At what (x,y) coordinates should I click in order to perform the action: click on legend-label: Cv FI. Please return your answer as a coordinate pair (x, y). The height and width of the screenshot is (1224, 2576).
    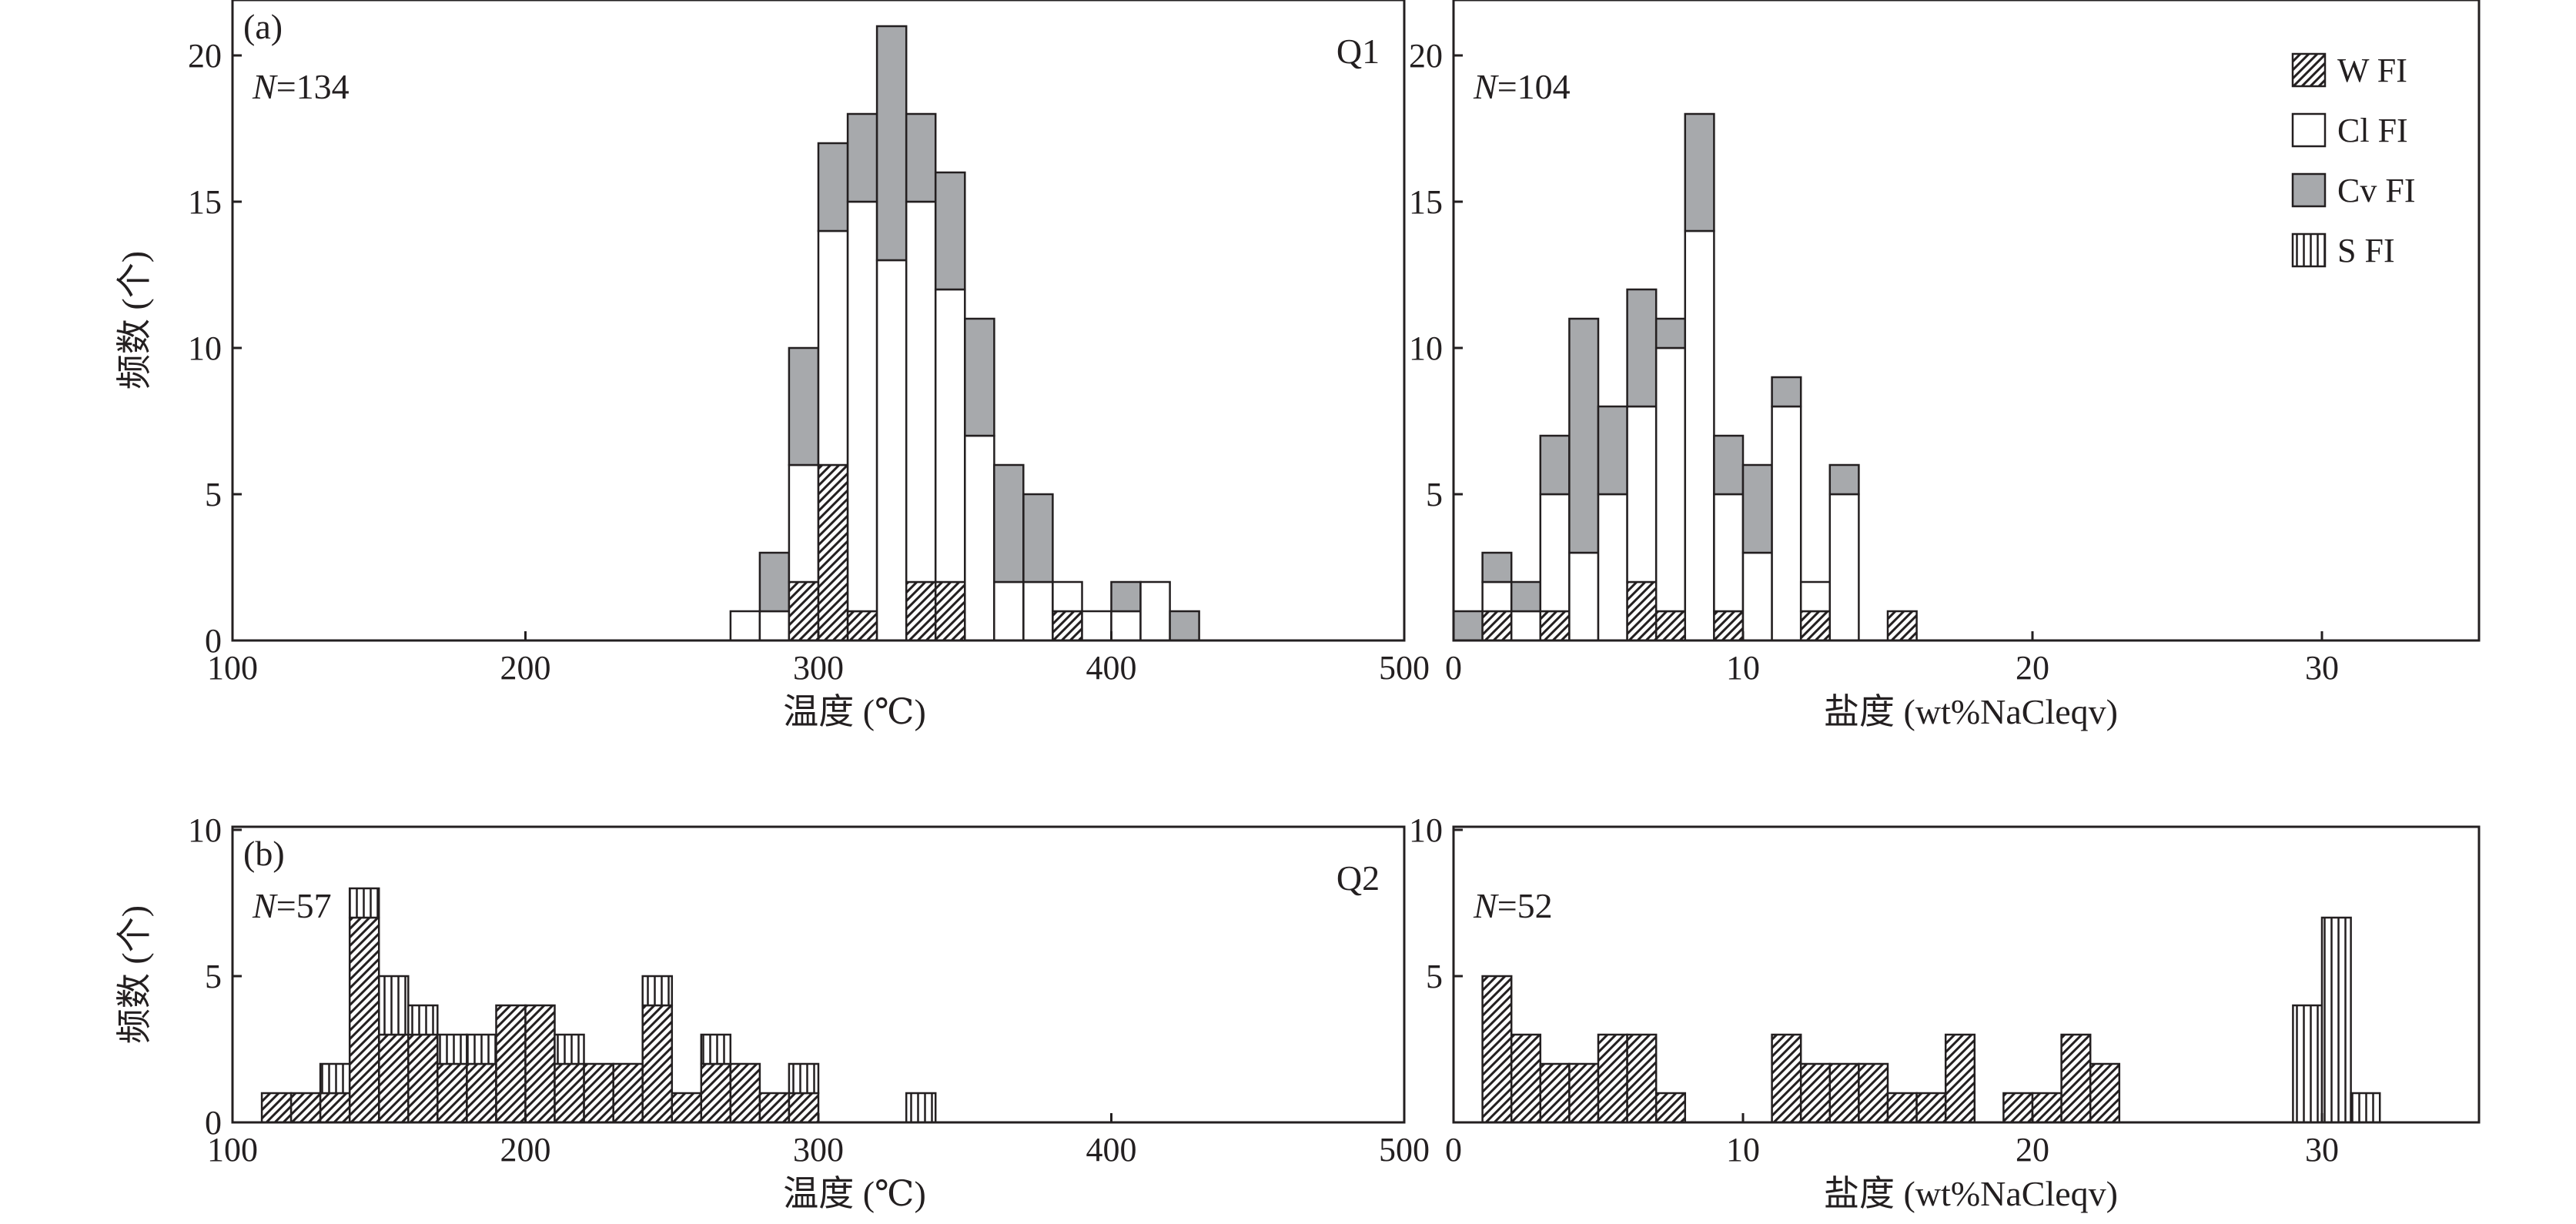
    Looking at the image, I should click on (2376, 191).